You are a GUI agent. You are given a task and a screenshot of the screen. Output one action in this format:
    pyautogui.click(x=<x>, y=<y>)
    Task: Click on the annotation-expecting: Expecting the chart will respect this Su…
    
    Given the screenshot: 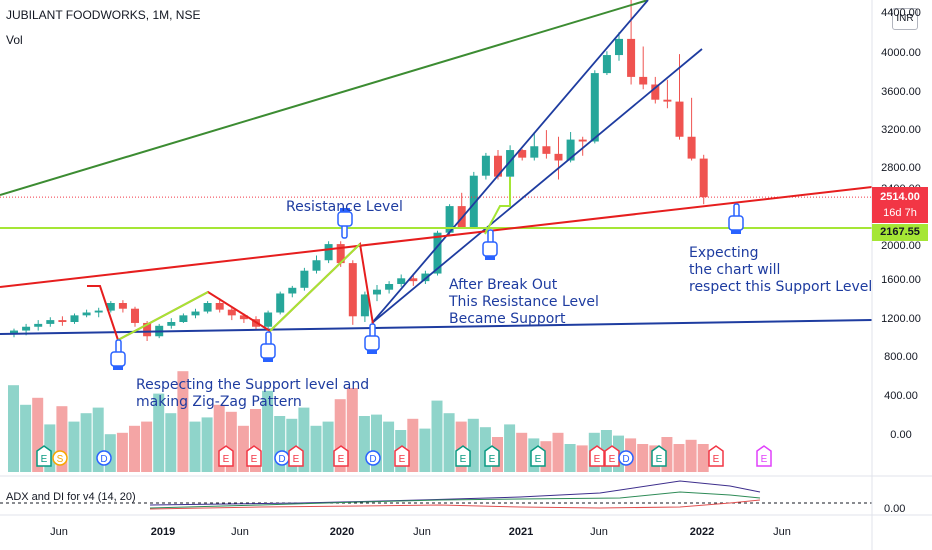 What is the action you would take?
    pyautogui.click(x=781, y=270)
    